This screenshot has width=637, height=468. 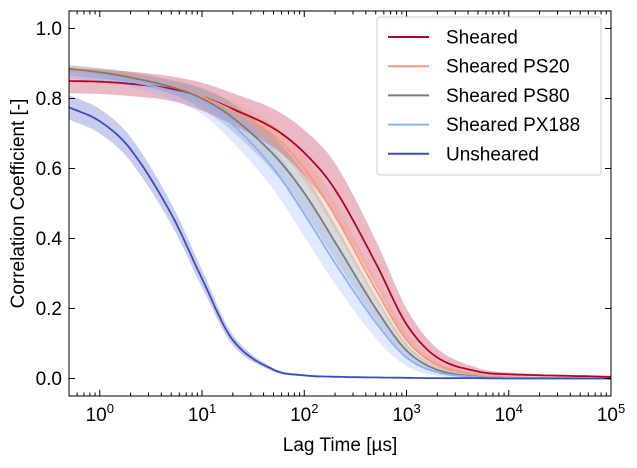 I want to click on legend-box, so click(x=489, y=96).